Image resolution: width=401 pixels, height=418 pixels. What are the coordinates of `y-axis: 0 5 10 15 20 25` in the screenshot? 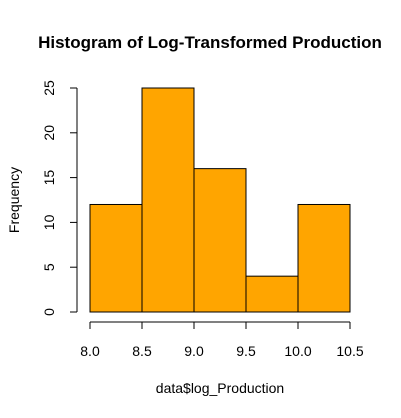 It's located at (59, 198).